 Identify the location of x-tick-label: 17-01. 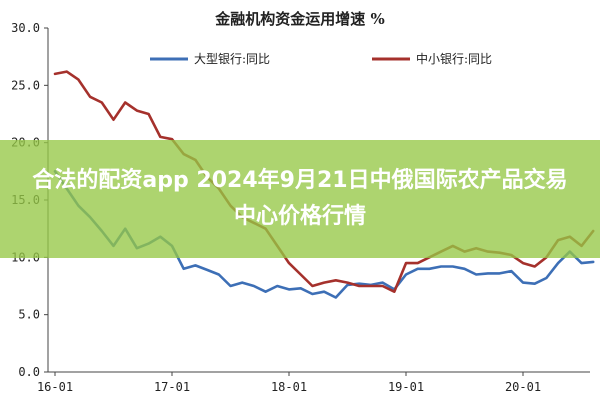
(172, 387).